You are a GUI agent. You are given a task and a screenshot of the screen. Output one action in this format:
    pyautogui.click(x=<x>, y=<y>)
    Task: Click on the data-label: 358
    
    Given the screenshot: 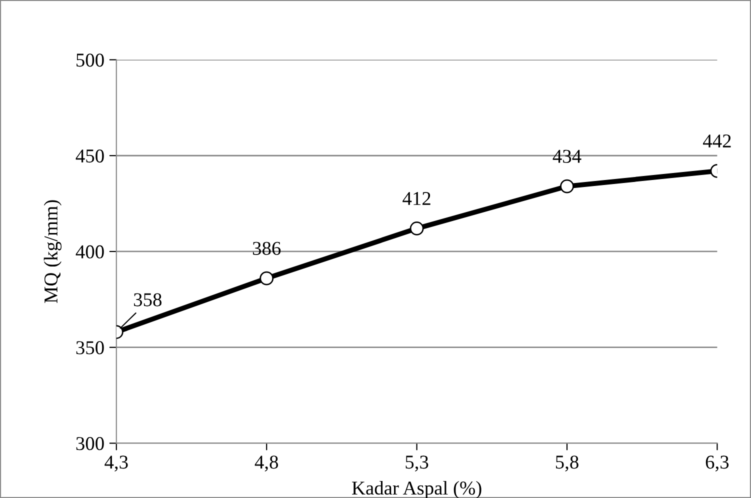 What is the action you would take?
    pyautogui.click(x=148, y=299)
    